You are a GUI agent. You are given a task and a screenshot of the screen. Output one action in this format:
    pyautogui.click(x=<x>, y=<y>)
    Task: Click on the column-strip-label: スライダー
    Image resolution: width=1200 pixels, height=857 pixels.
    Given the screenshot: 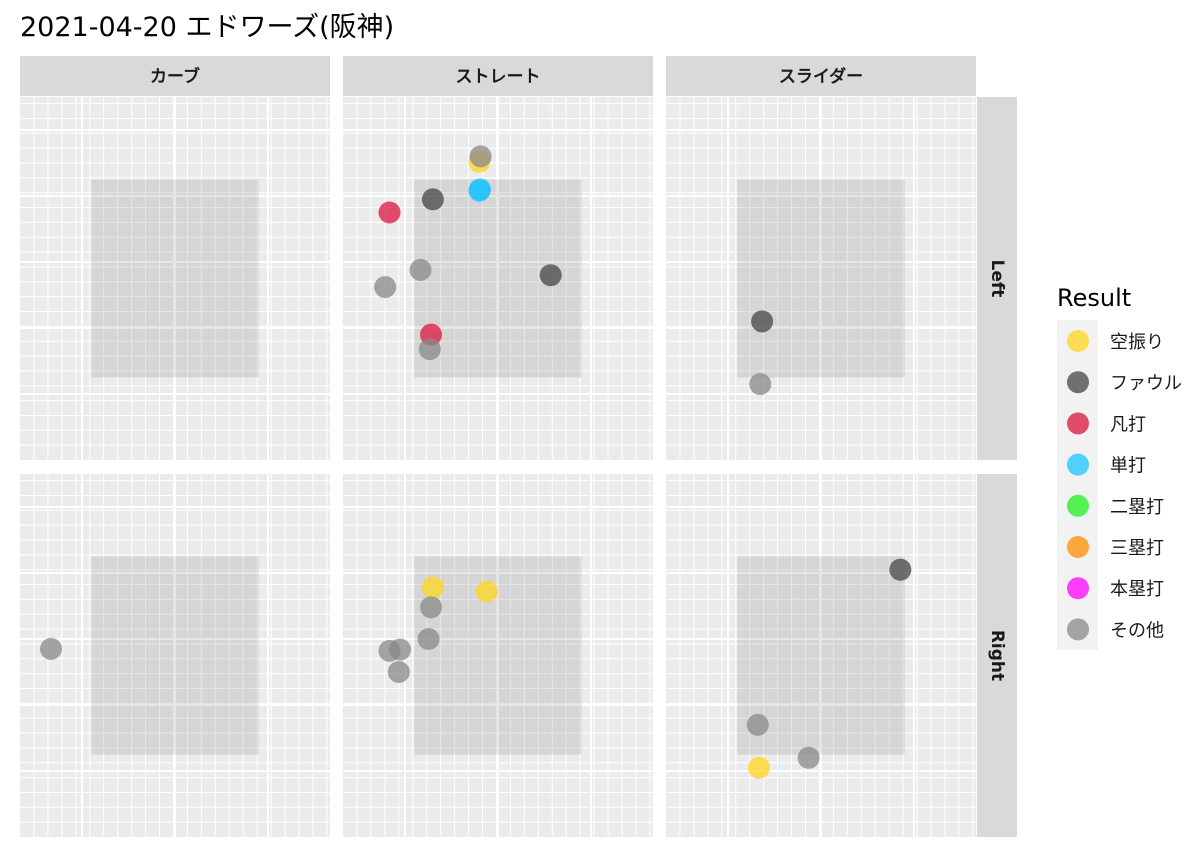 What is the action you would take?
    pyautogui.click(x=821, y=76)
    